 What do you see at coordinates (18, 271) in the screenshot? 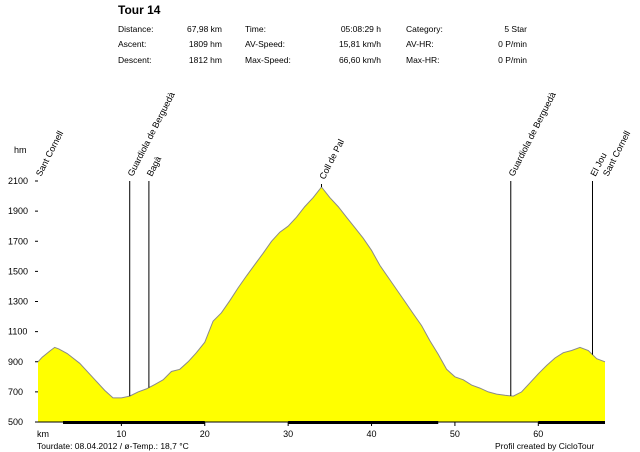
I see `y-tick-label: 1500` at bounding box center [18, 271].